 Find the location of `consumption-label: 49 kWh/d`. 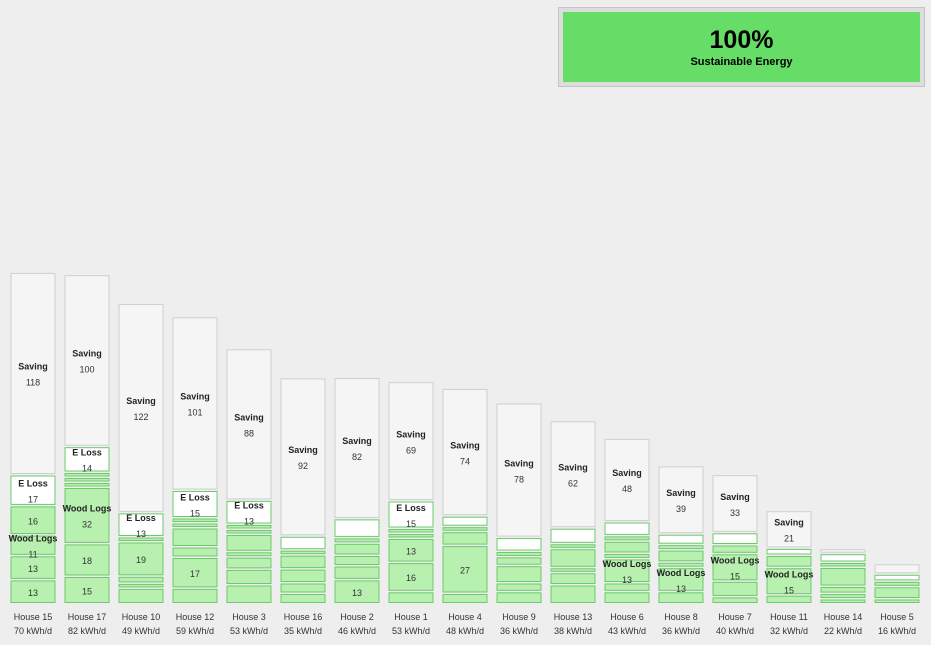

consumption-label: 49 kWh/d is located at coordinates (141, 631).